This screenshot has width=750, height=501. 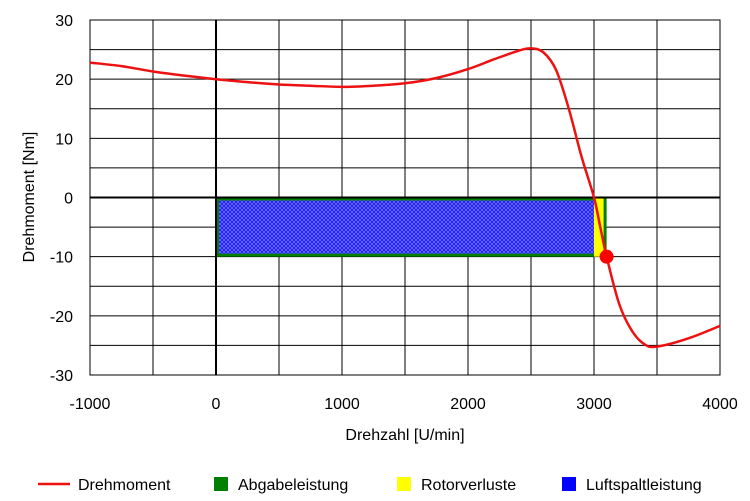 What do you see at coordinates (216, 404) in the screenshot?
I see `x-tick-label: 0` at bounding box center [216, 404].